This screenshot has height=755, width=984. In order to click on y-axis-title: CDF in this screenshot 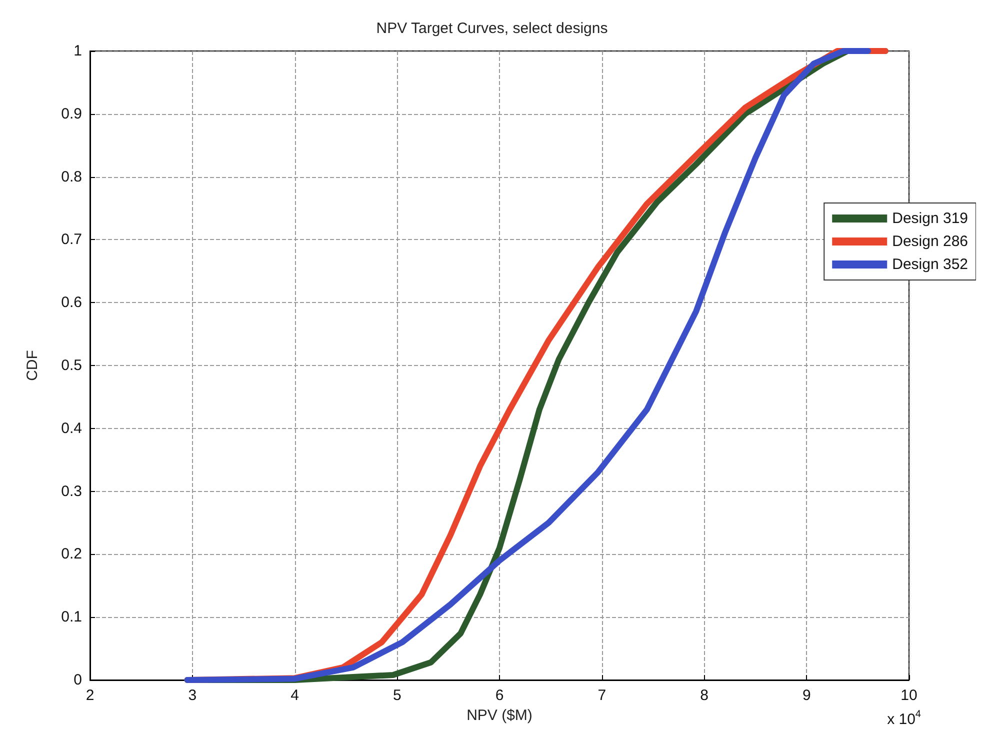, I will do `click(32, 365)`.